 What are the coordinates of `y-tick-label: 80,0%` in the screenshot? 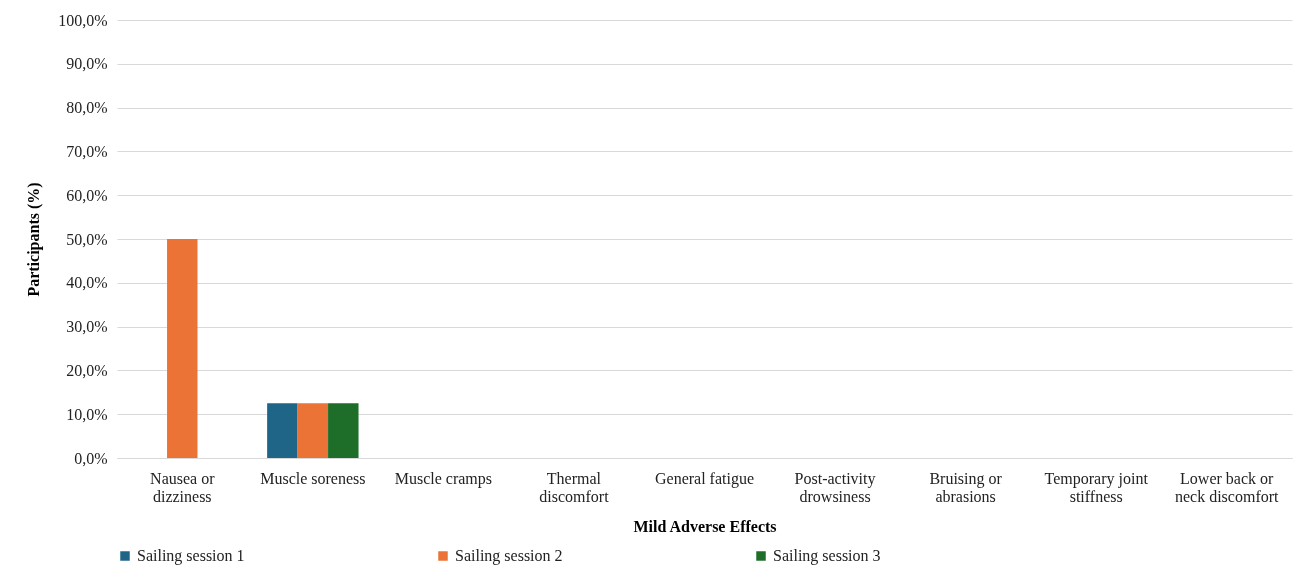 It's located at (87, 108).